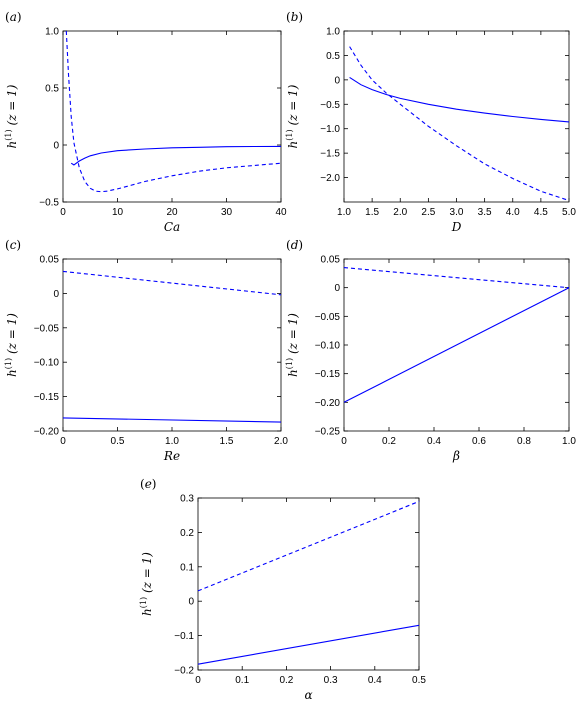 This screenshot has width=579, height=701. What do you see at coordinates (294, 17) in the screenshot?
I see `panel-label: (b)` at bounding box center [294, 17].